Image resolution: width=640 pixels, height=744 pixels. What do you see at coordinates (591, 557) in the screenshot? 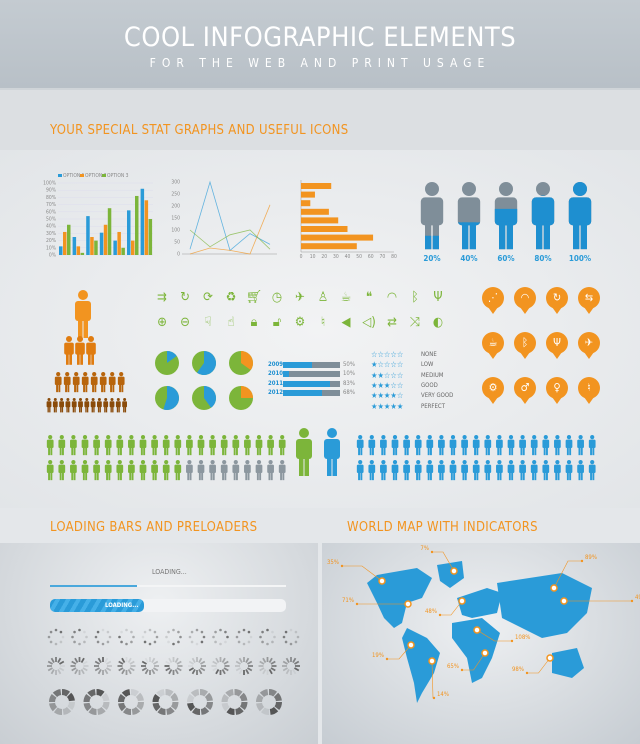
I see `indicator-label: 89%` at bounding box center [591, 557].